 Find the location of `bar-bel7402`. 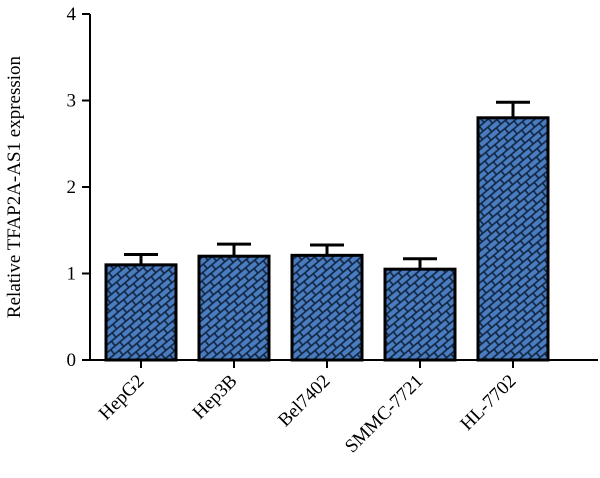

bar-bel7402 is located at coordinates (327, 307).